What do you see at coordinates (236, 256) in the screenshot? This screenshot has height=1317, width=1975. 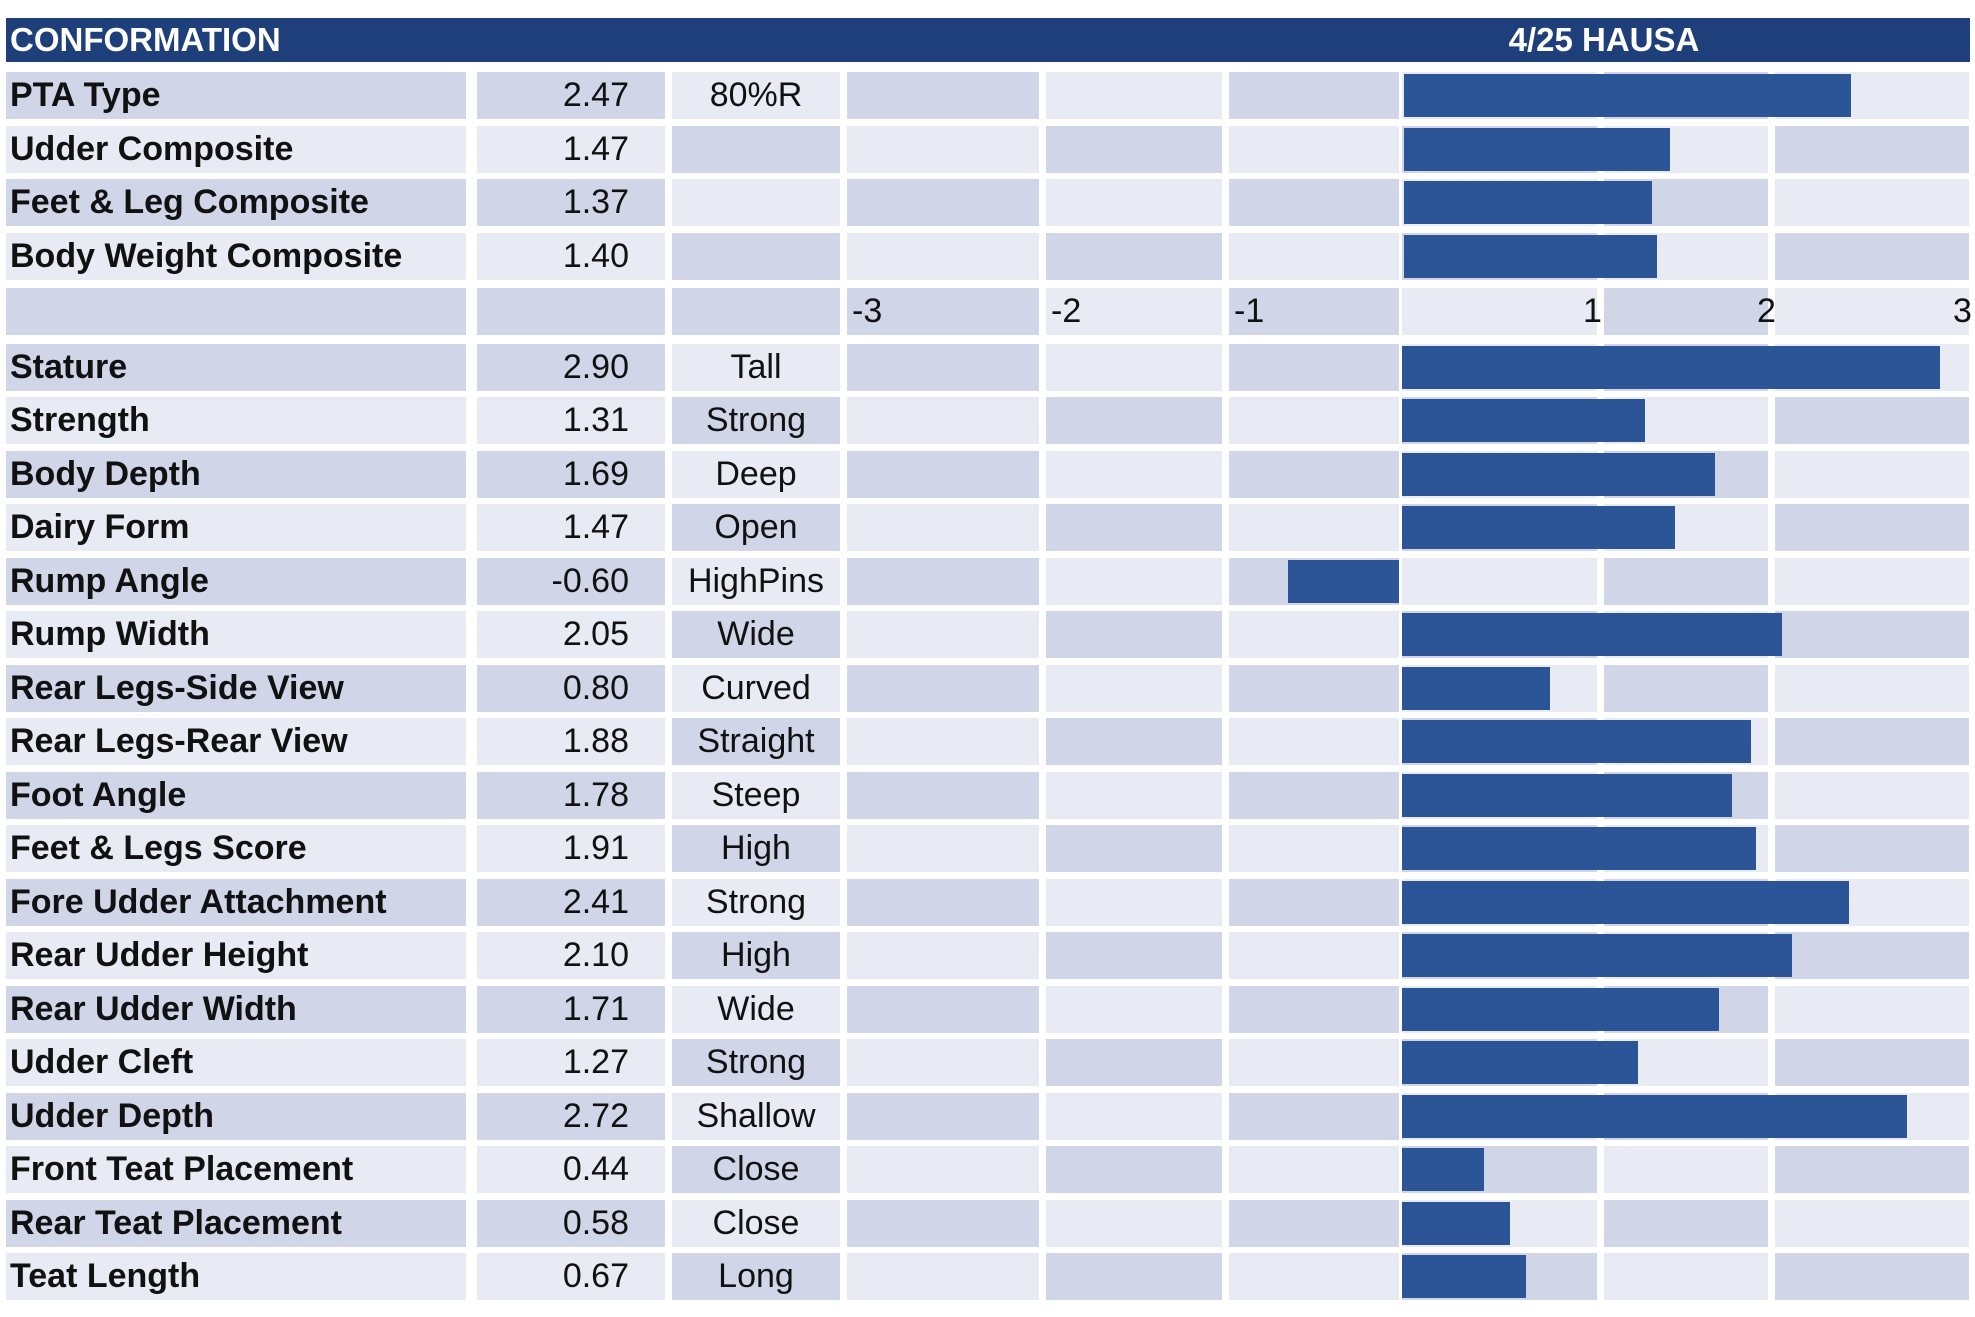 I see `trait-name: Body Weight Composite` at bounding box center [236, 256].